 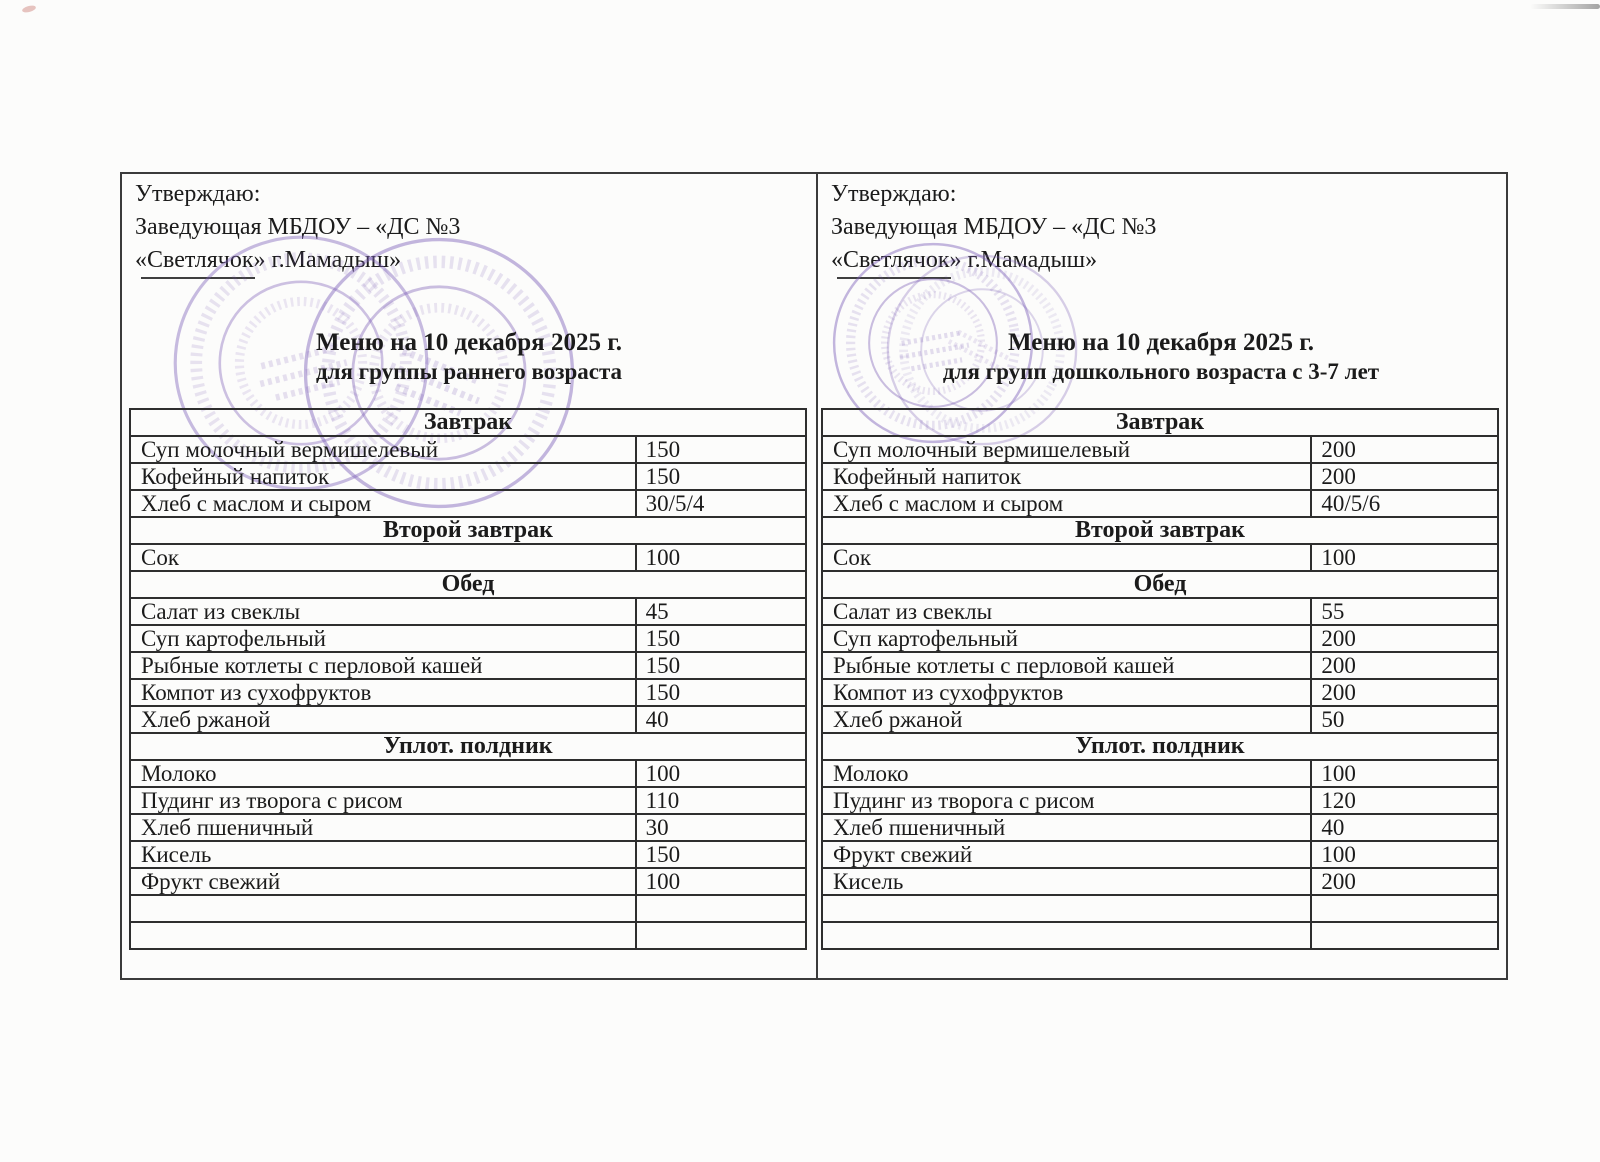 What do you see at coordinates (817, 576) in the screenshot?
I see `panel-divider` at bounding box center [817, 576].